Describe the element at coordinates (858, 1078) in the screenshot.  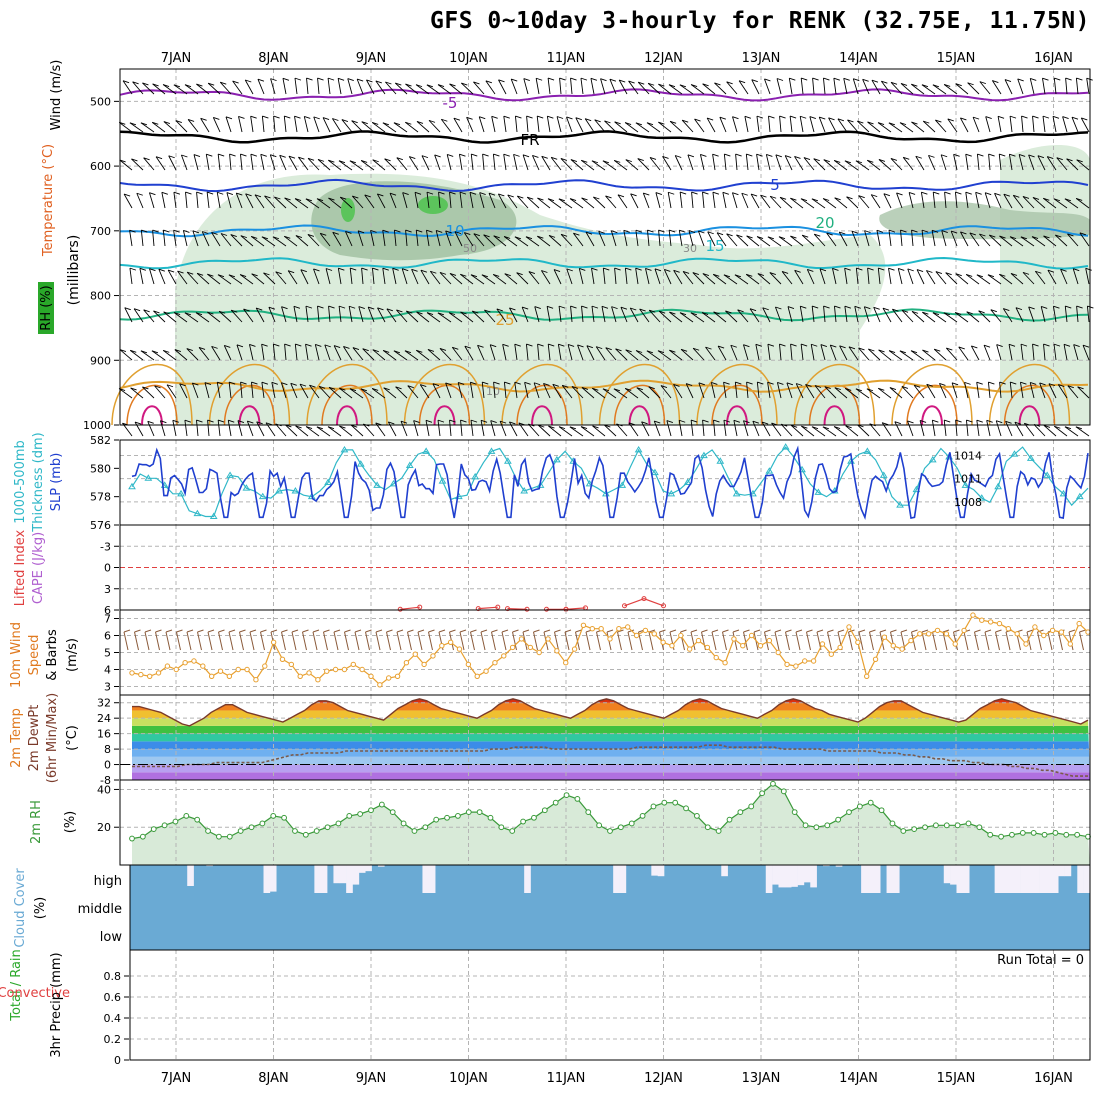
I see `date-label-bottom: 14JAN` at that location.